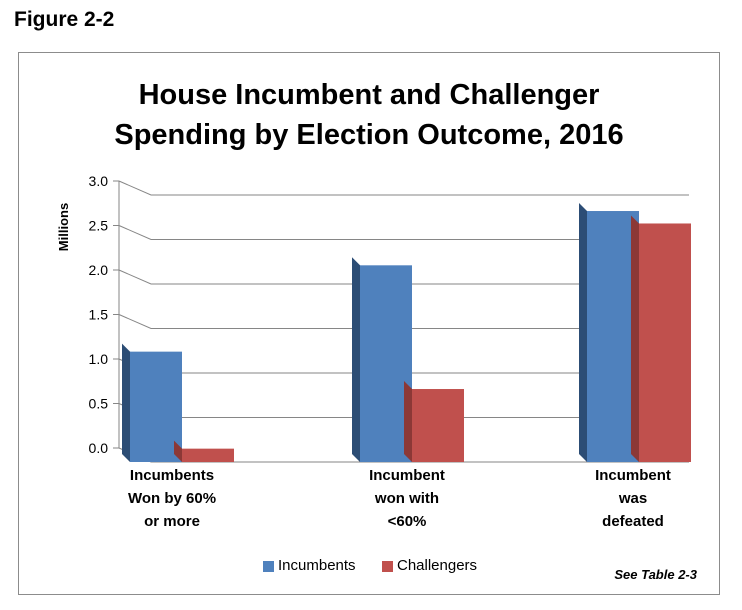 The width and height of the screenshot is (742, 610). I want to click on chart-title-line-1: House Incumbent and Challenger, so click(369, 95).